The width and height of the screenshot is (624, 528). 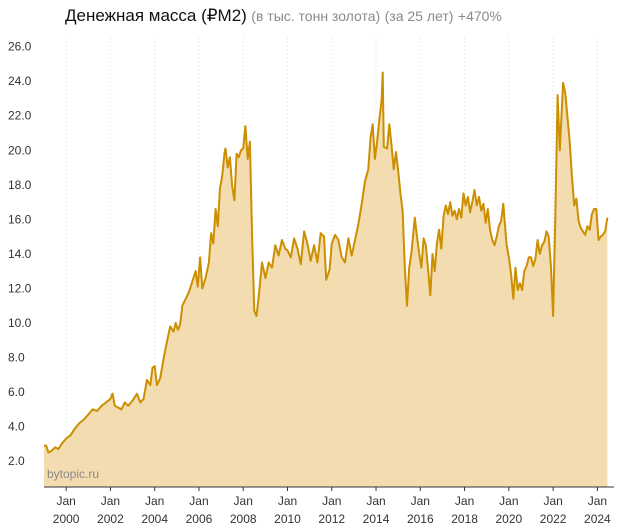 I want to click on y-tick-label: 6.0, so click(x=16, y=392).